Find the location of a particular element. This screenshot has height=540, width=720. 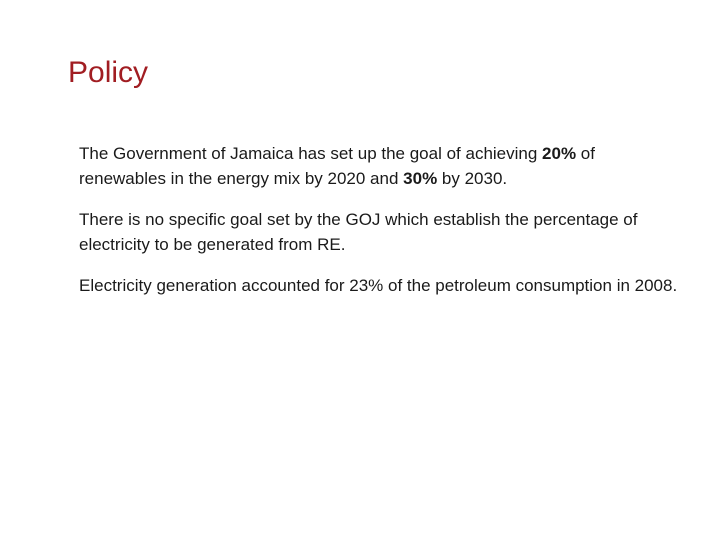

bold-percentage-2030: 30% is located at coordinates (420, 178).